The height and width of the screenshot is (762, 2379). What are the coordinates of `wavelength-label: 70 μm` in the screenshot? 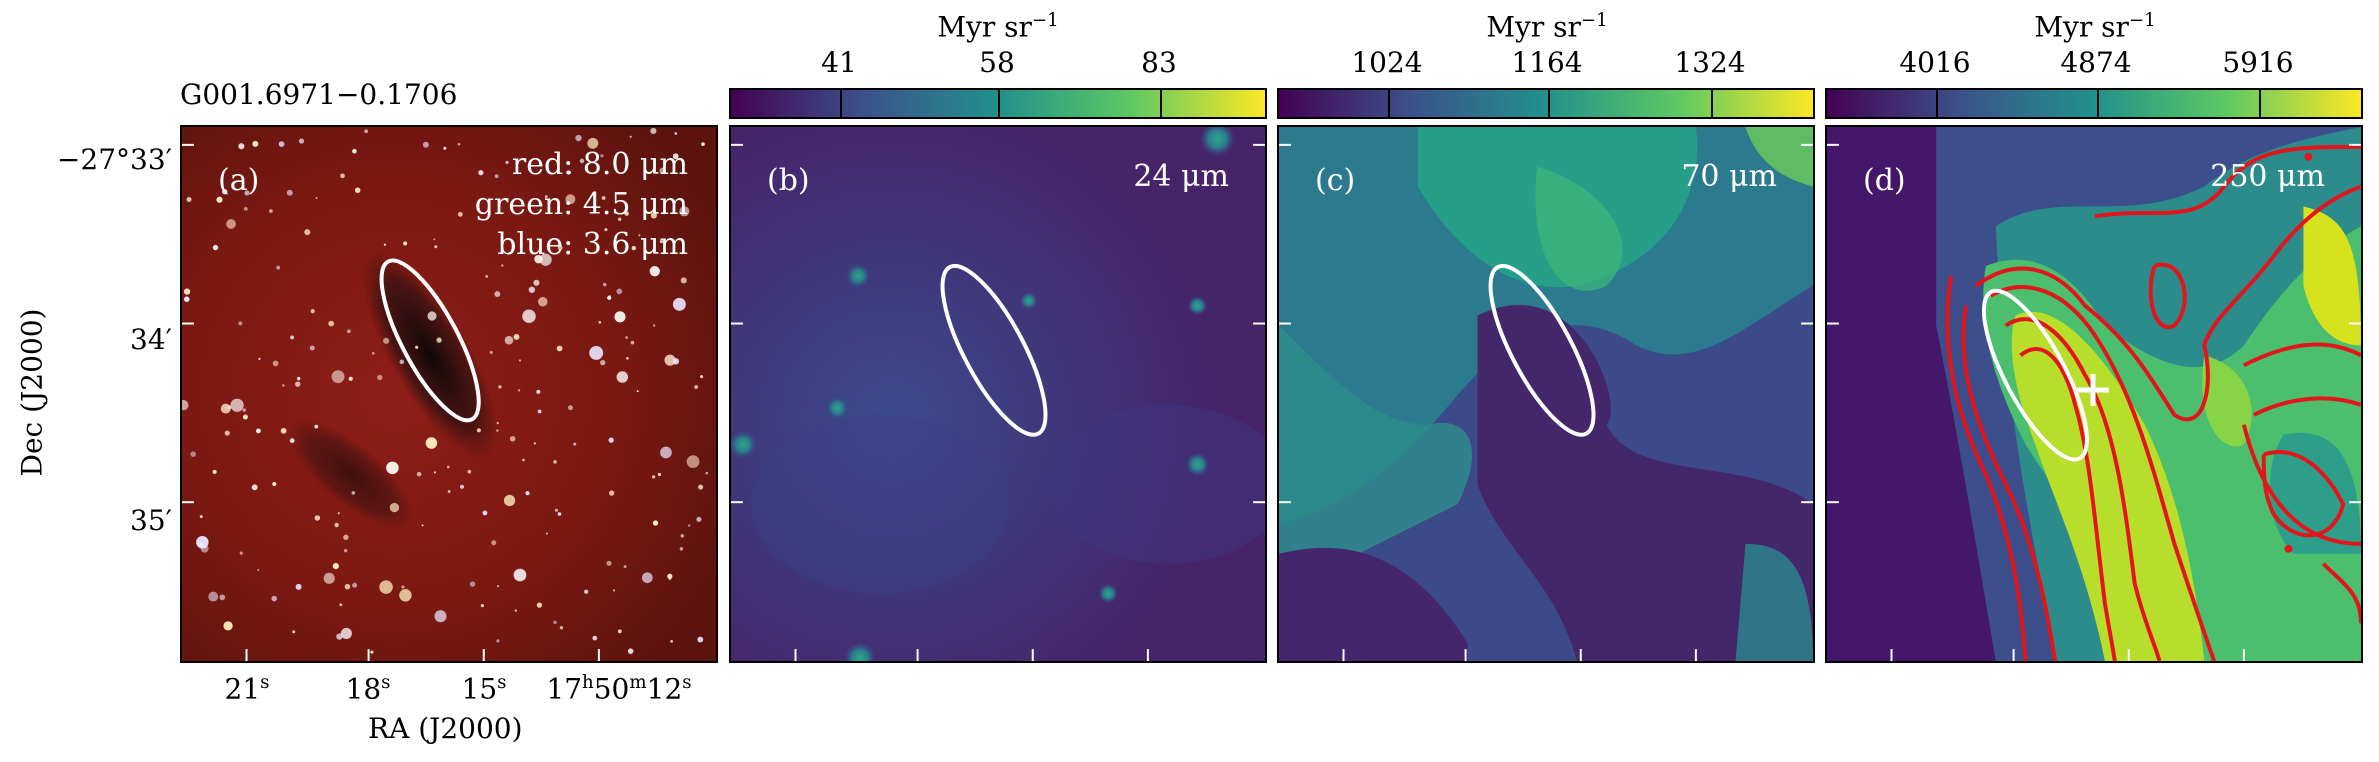 It's located at (1729, 176).